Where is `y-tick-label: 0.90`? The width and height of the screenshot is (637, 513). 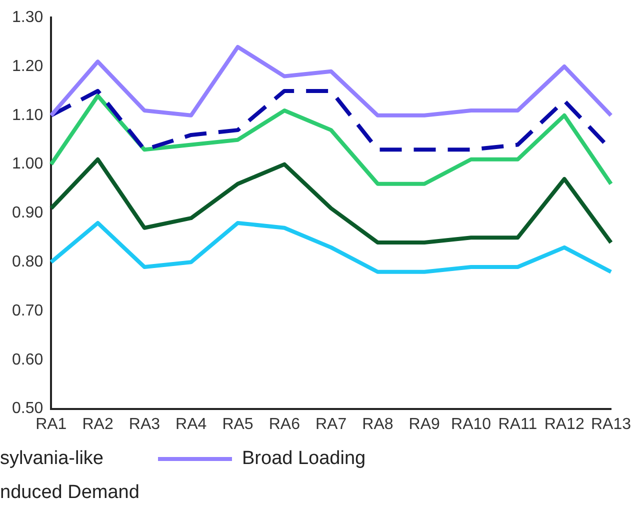 y-tick-label: 0.90 is located at coordinates (28, 213).